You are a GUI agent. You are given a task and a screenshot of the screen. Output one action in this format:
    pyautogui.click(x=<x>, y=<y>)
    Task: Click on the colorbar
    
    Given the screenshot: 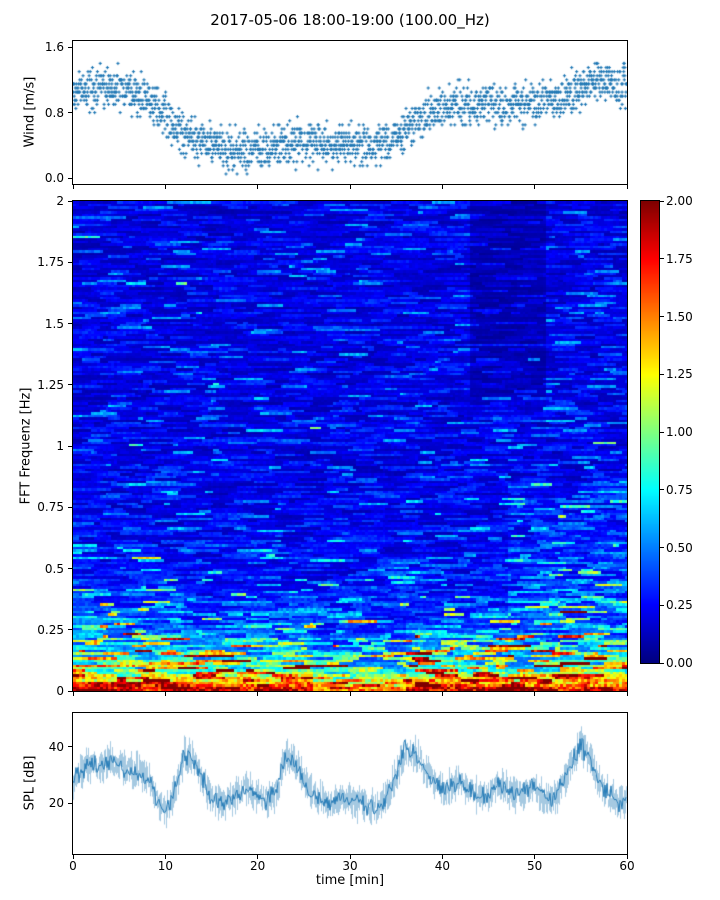 What is the action you would take?
    pyautogui.click(x=650, y=432)
    